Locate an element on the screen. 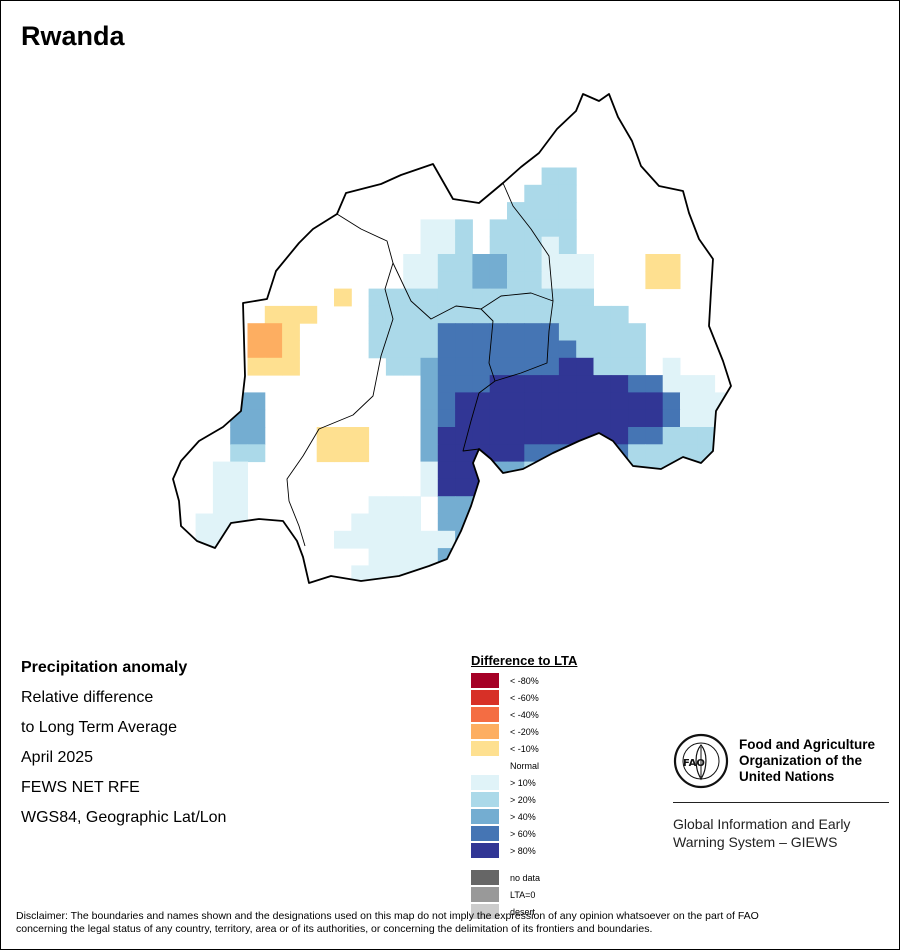 Image resolution: width=900 pixels, height=950 pixels. legend-item: < -40% is located at coordinates (505, 714).